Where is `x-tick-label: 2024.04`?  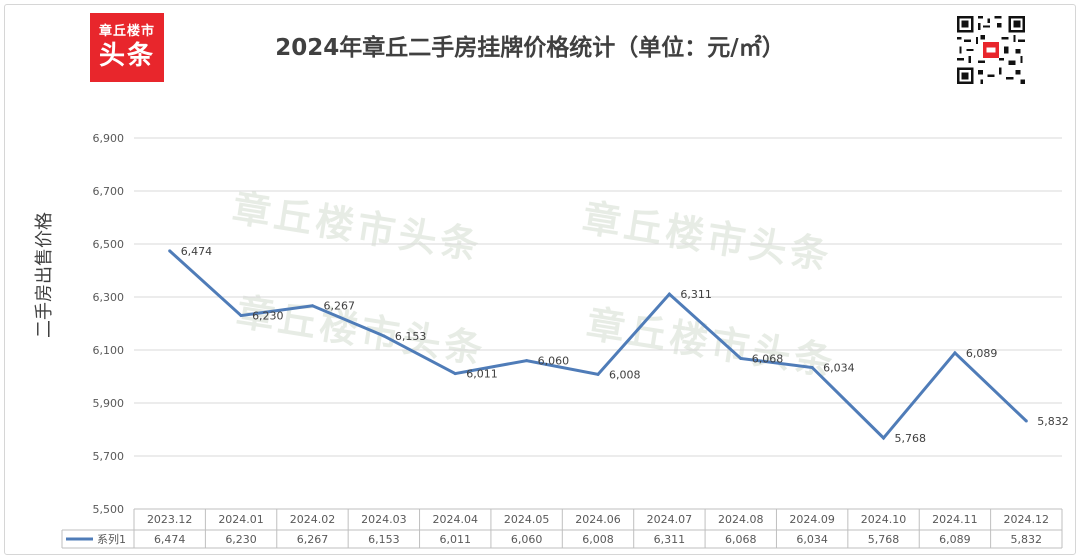
x-tick-label: 2024.04 is located at coordinates (455, 519).